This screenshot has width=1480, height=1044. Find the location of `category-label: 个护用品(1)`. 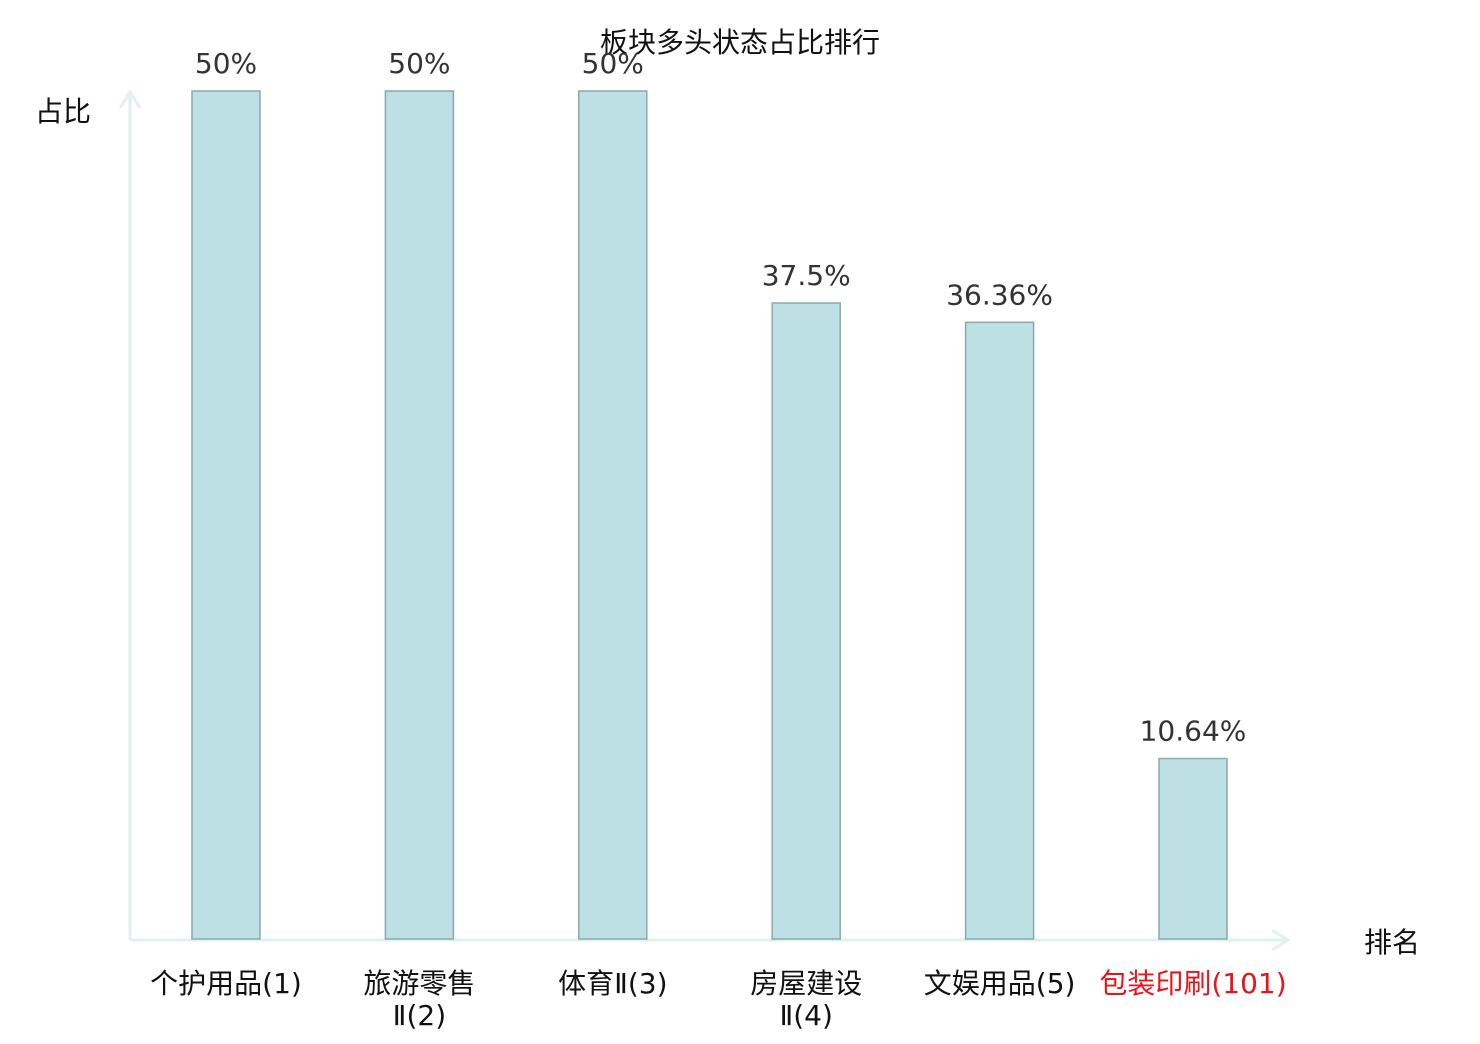

category-label: 个护用品(1) is located at coordinates (226, 983).